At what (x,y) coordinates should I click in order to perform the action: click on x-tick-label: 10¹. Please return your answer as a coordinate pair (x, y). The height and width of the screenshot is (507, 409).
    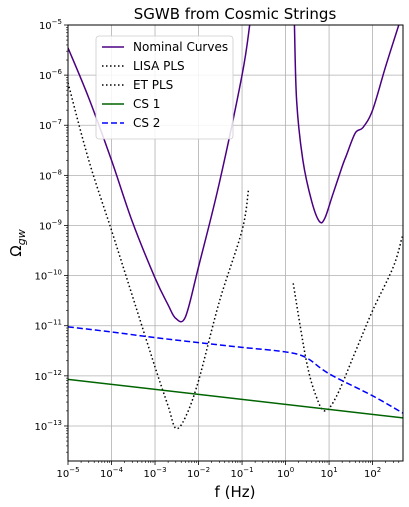
    Looking at the image, I should click on (328, 473).